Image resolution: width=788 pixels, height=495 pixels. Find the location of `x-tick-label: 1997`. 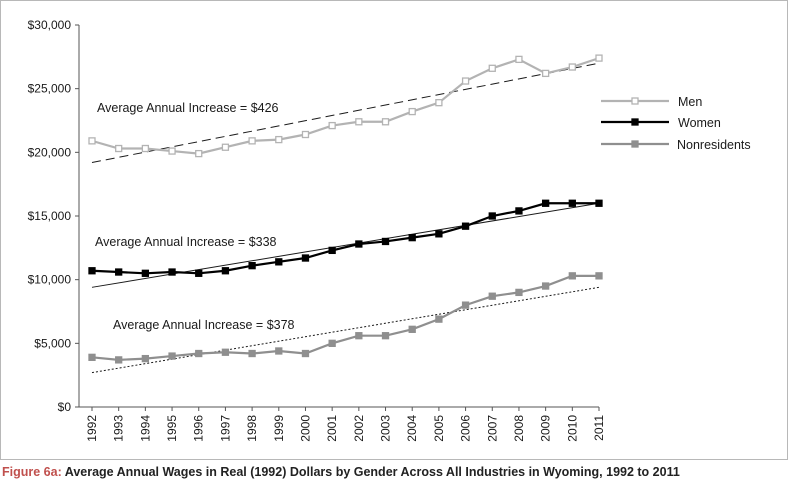

x-tick-label: 1997 is located at coordinates (225, 428).